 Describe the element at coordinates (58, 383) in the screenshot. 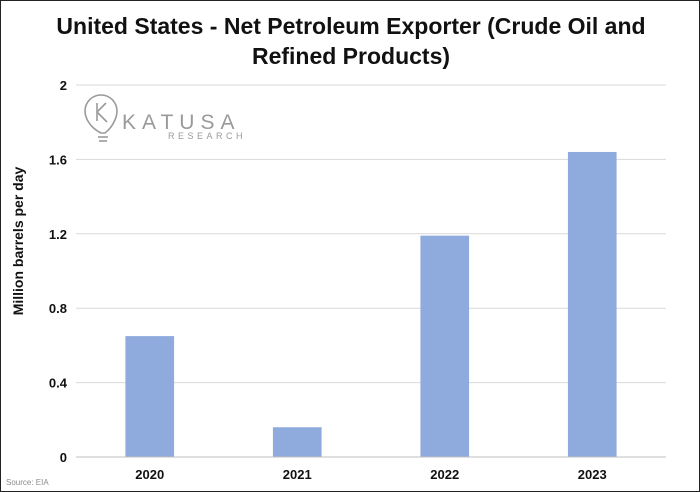

I see `y-tick-label: 0.4` at that location.